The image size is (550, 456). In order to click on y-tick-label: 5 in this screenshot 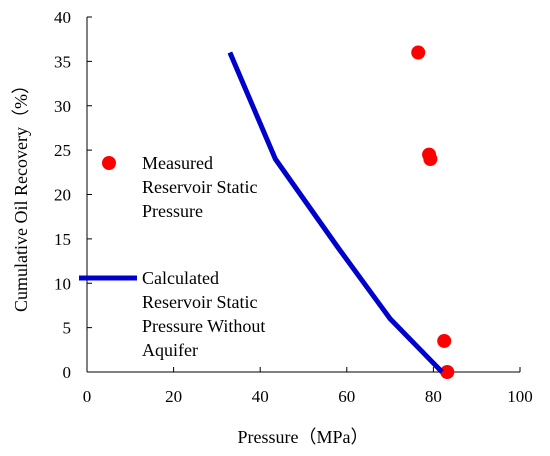, I will do `click(67, 328)`.